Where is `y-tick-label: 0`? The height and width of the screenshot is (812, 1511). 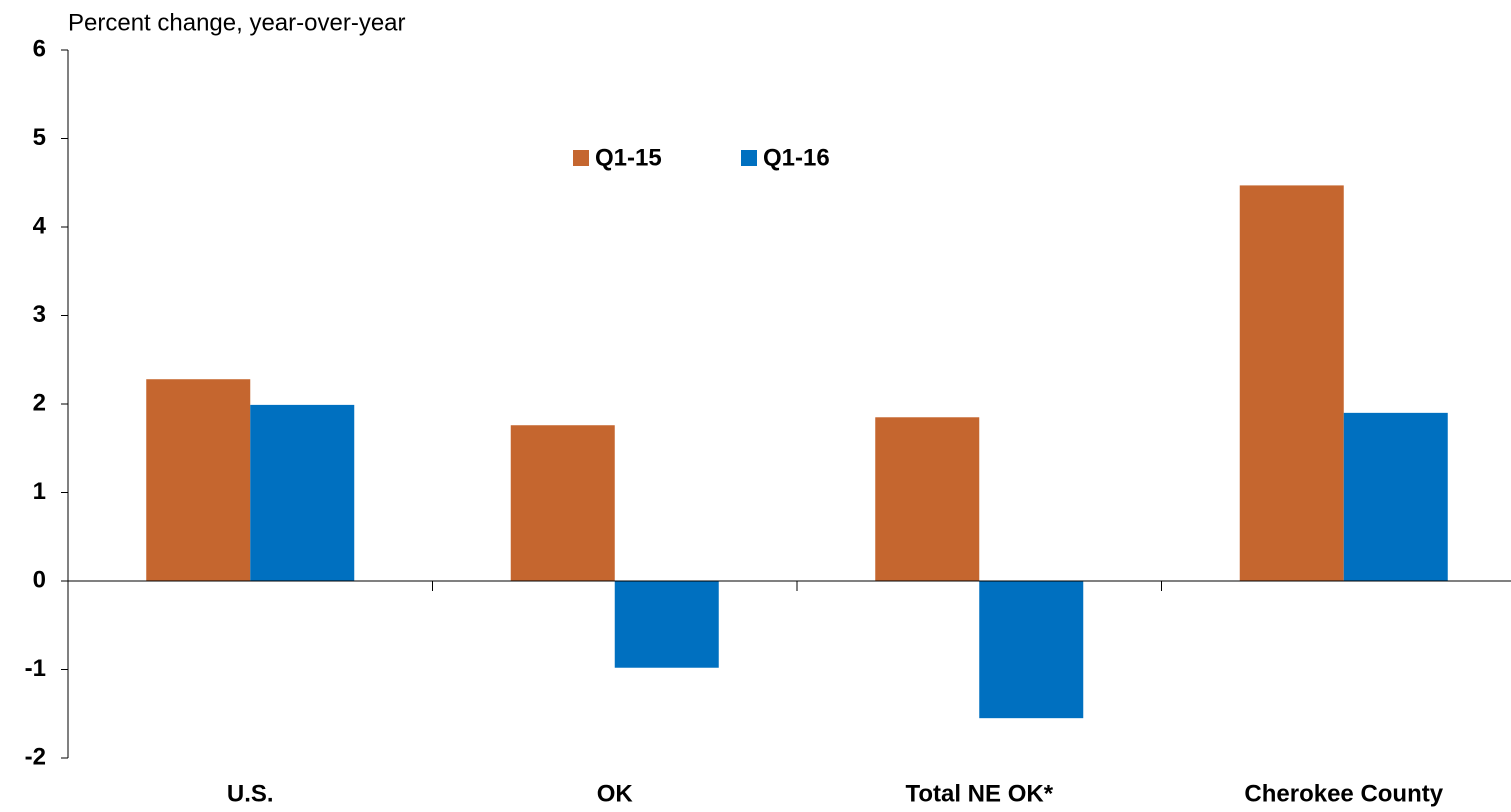
y-tick-label: 0 is located at coordinates (39, 579).